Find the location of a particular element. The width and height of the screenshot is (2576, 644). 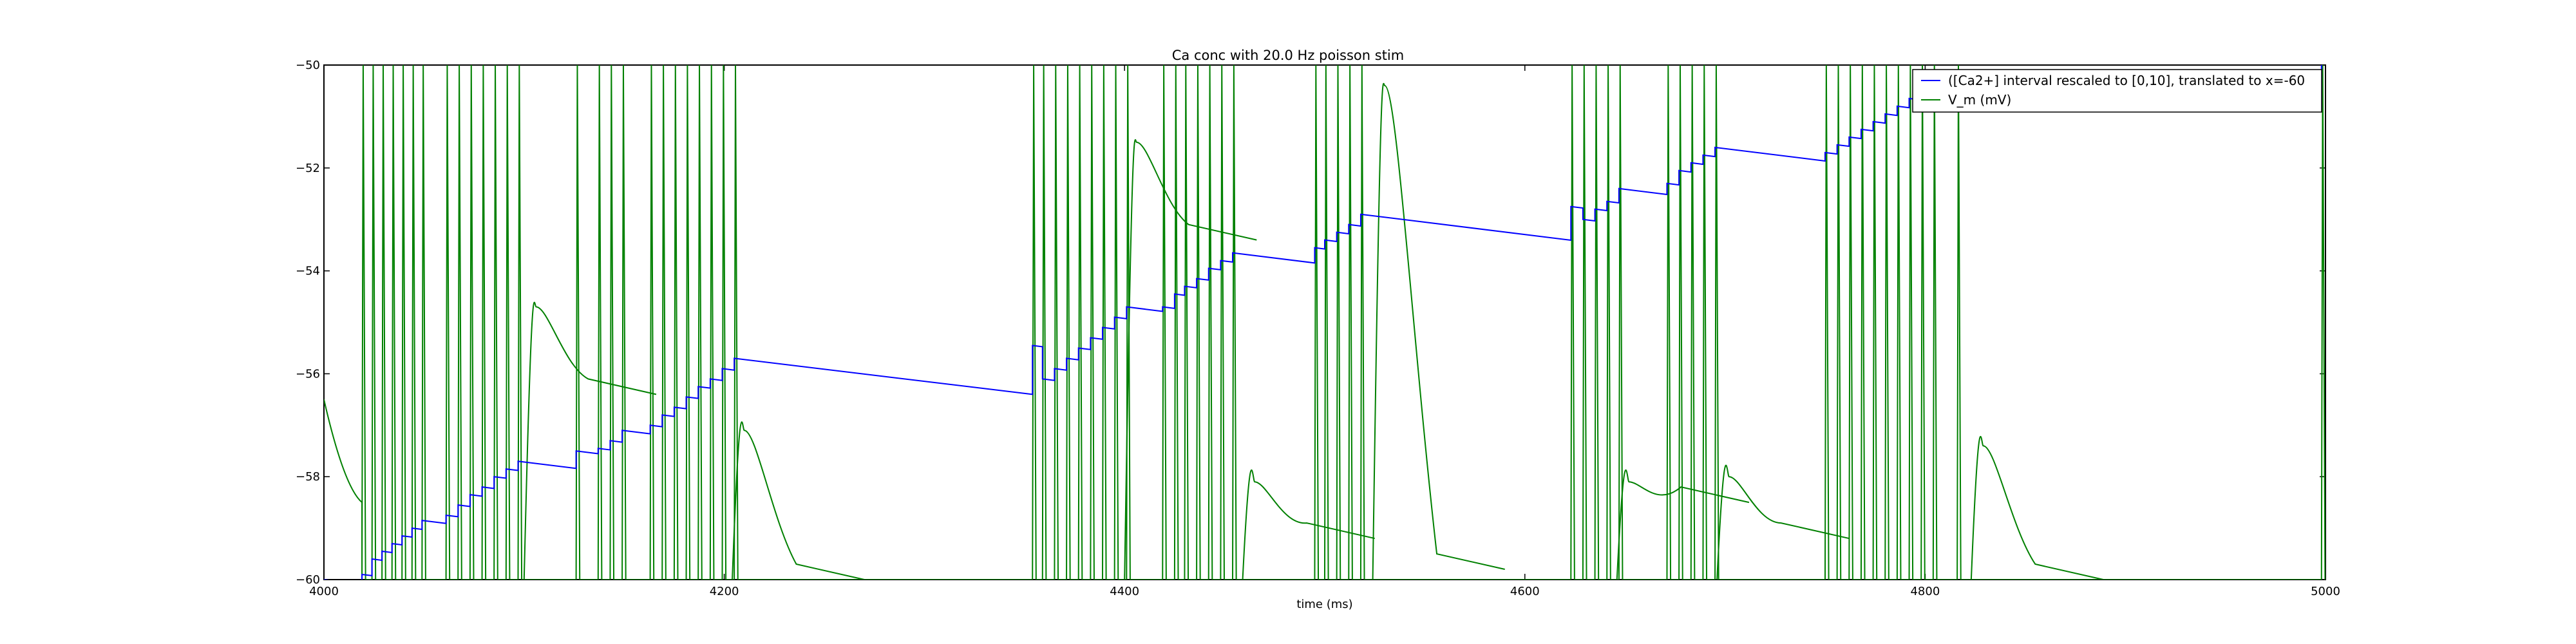

legend-box is located at coordinates (2117, 91).